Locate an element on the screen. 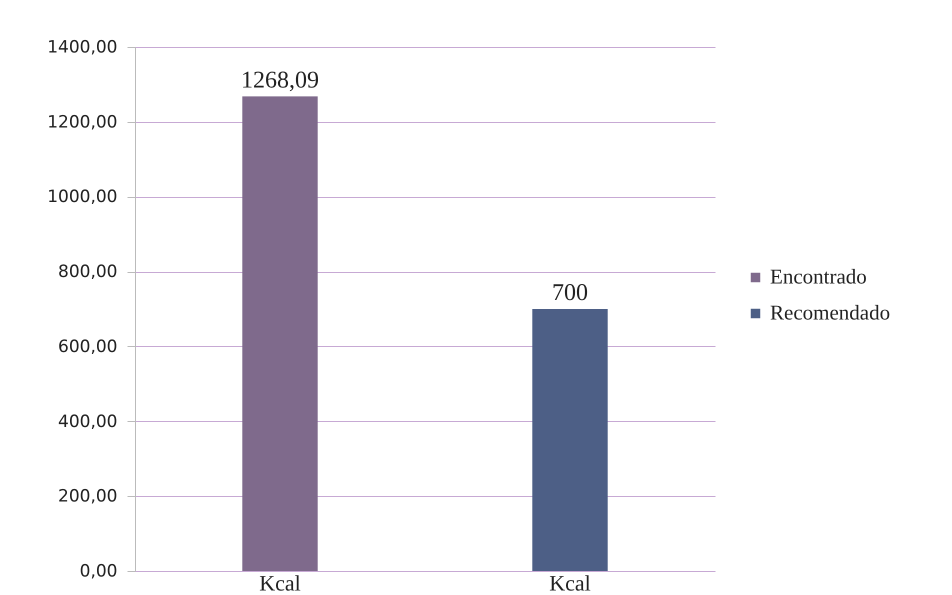 The image size is (952, 595). y-tick-label: 1400,00 is located at coordinates (82, 48).